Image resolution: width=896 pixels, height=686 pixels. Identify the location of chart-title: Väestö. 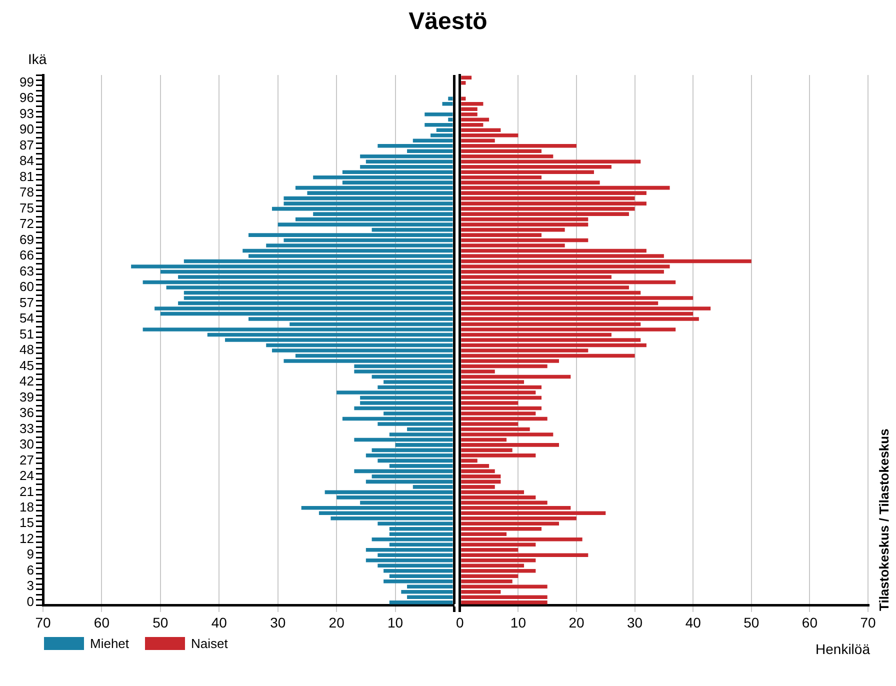
(448, 22).